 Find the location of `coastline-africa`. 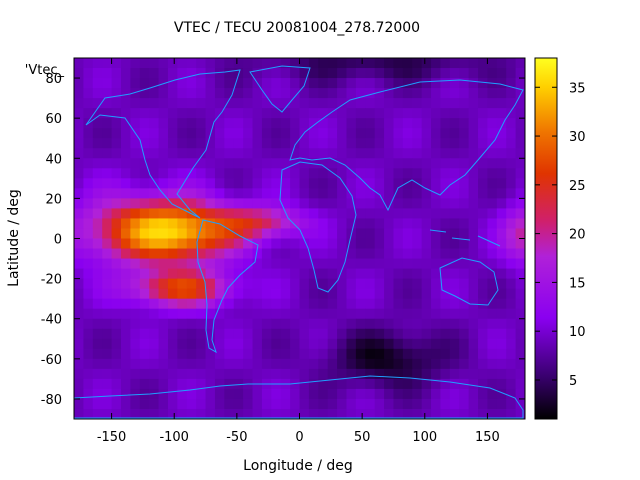

coastline-africa is located at coordinates (318, 227).